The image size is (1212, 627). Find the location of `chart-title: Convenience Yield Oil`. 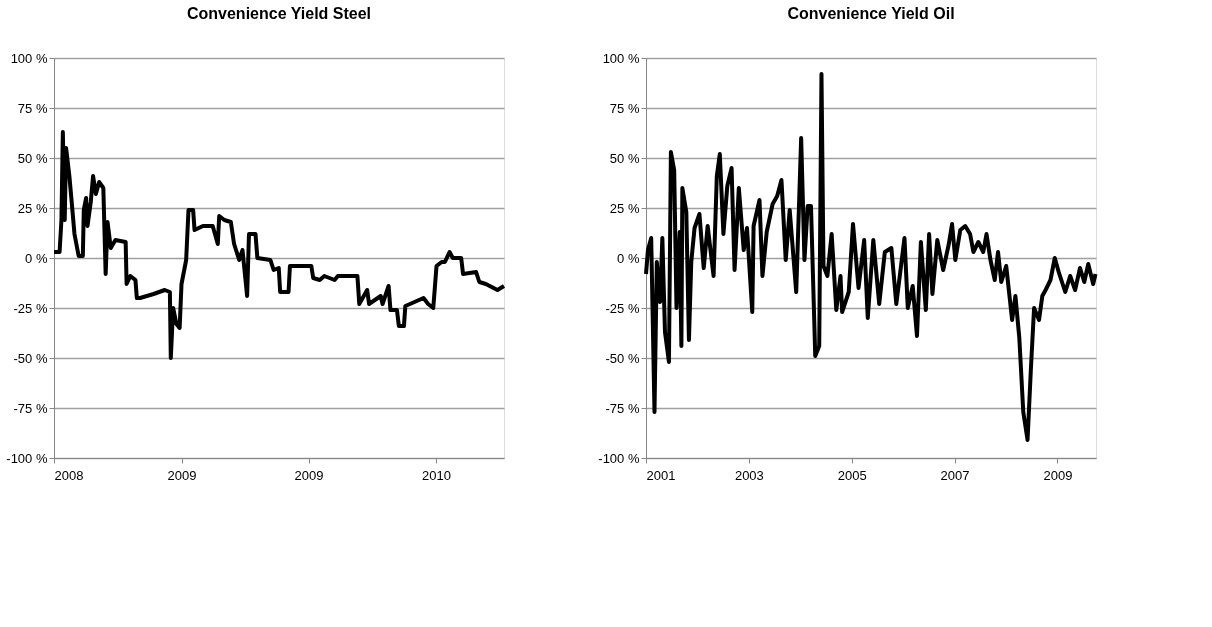

chart-title: Convenience Yield Oil is located at coordinates (871, 13).